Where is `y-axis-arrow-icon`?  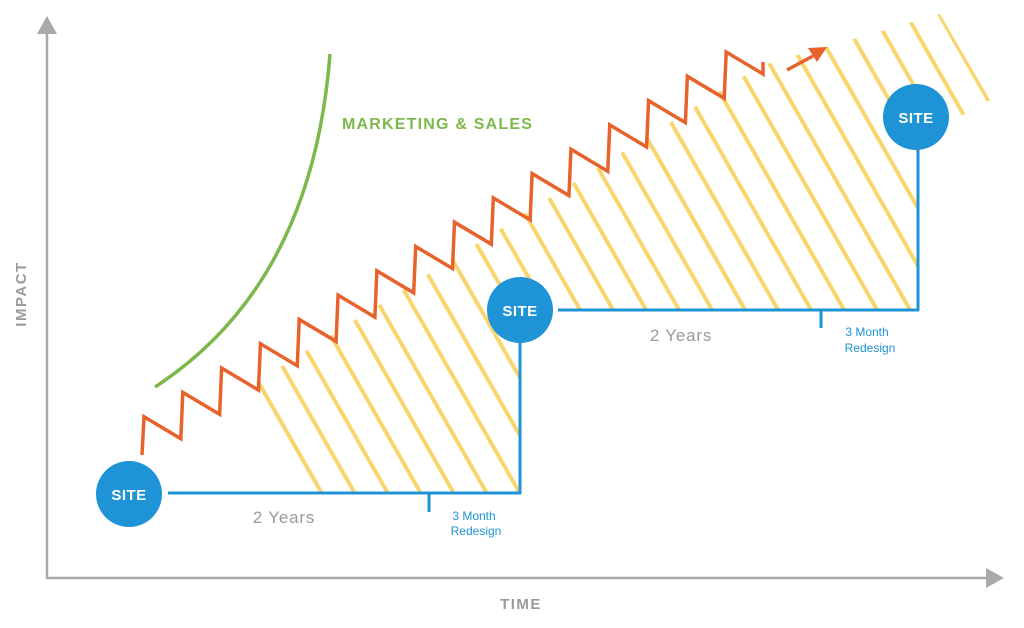
y-axis-arrow-icon is located at coordinates (47, 25).